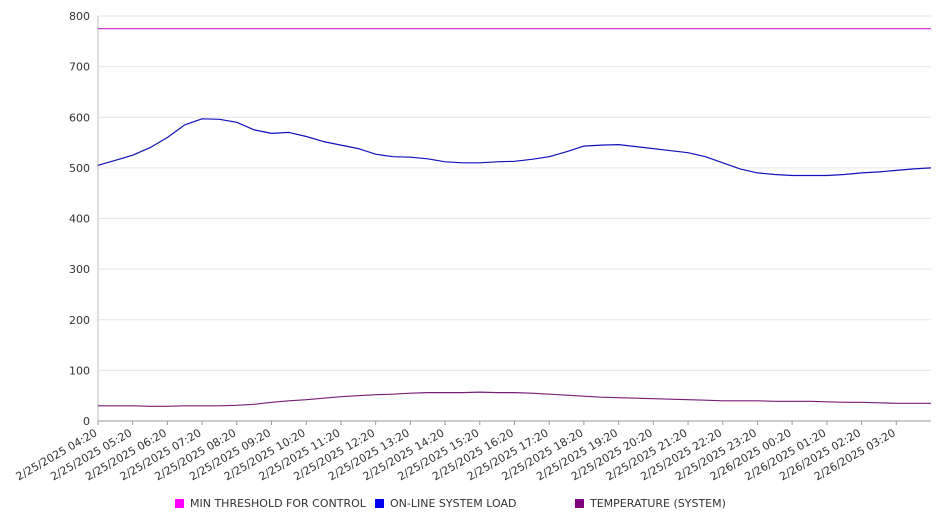 The height and width of the screenshot is (526, 946). I want to click on y-tick-label: 600, so click(79, 117).